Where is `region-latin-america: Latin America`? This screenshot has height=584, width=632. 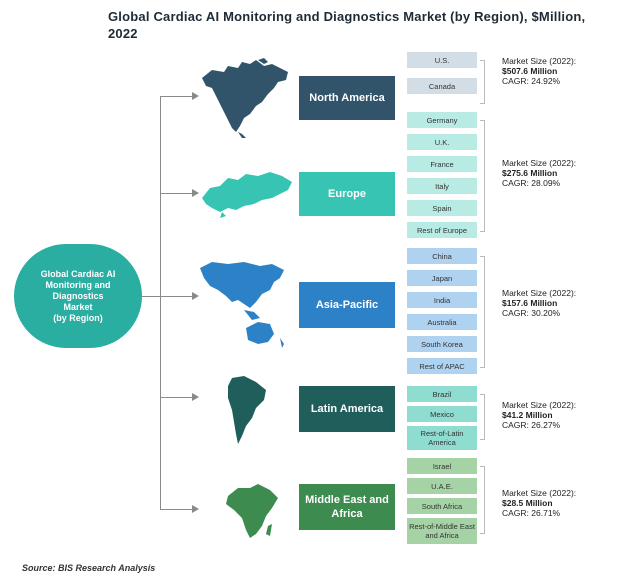
region-latin-america: Latin America is located at coordinates (347, 409).